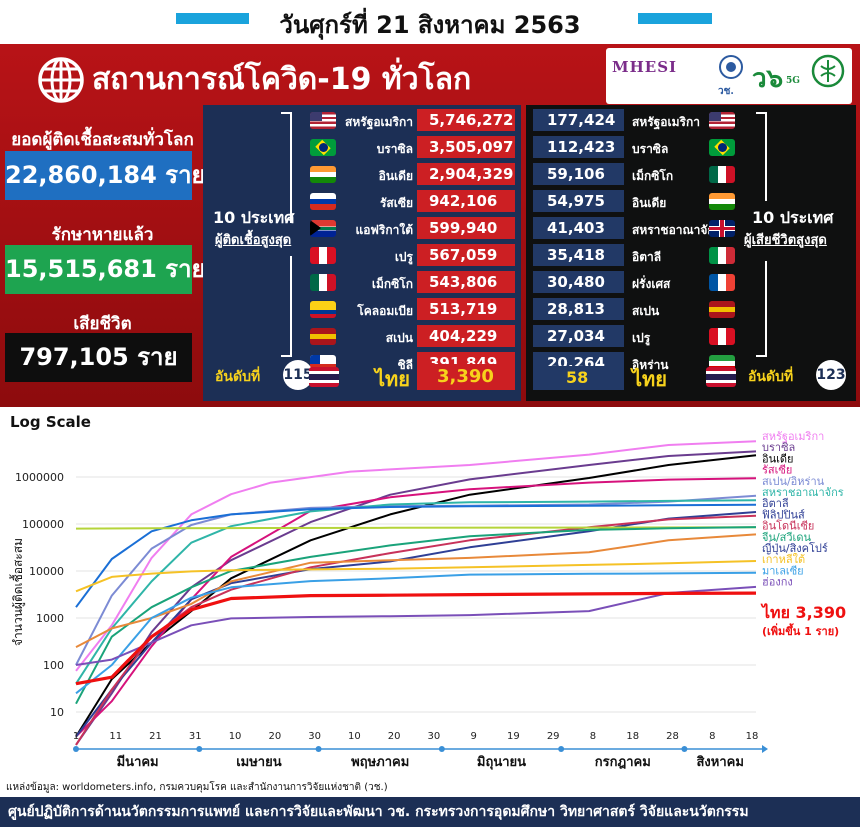  What do you see at coordinates (105, 175) in the screenshot?
I see `total-cases-value: 22,860,184 ราย` at bounding box center [105, 175].